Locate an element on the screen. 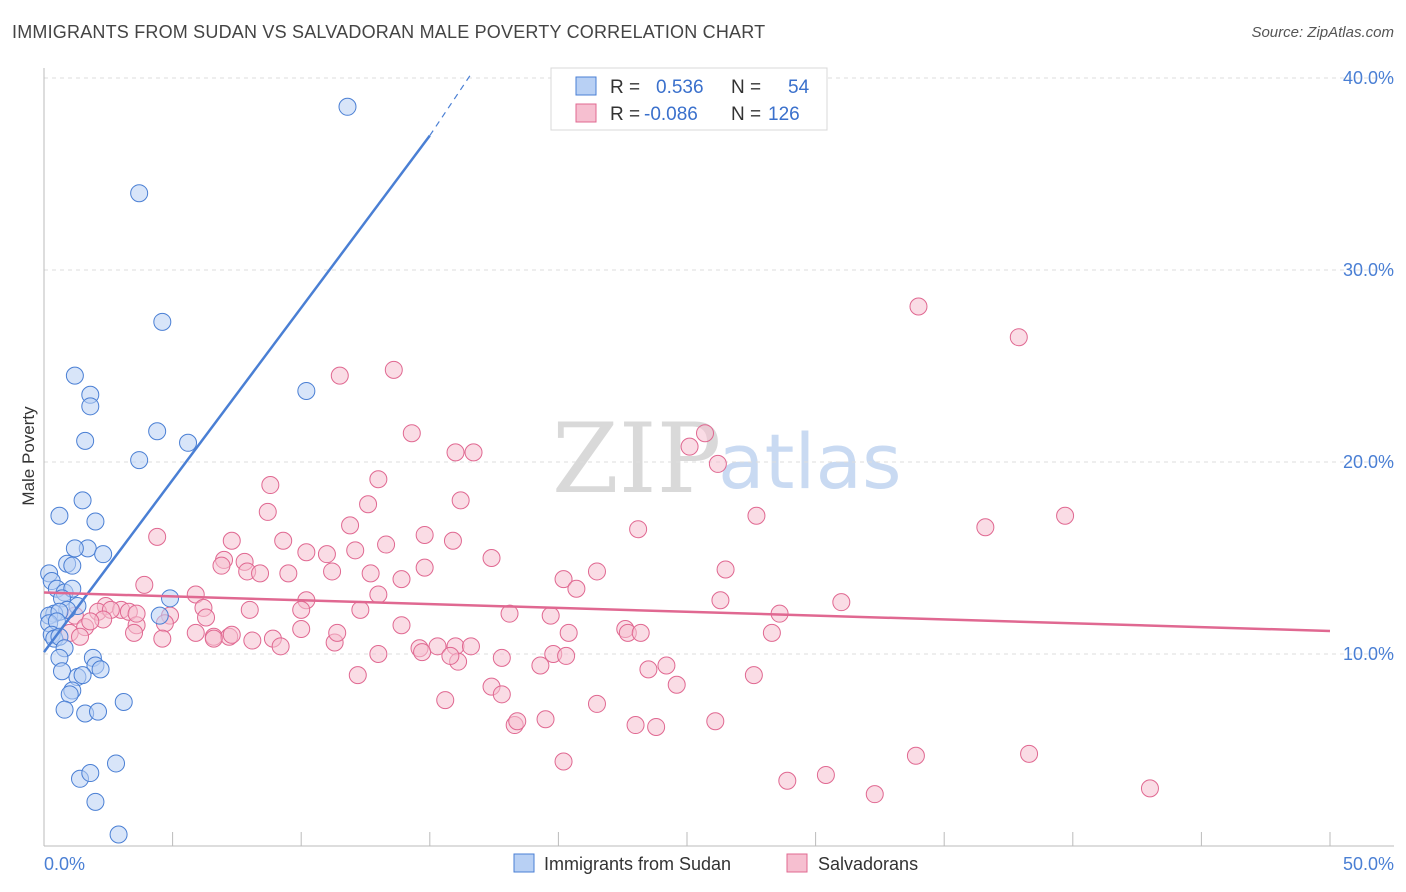 Image resolution: width=1406 pixels, height=892 pixels. legend-box is located at coordinates (689, 99).